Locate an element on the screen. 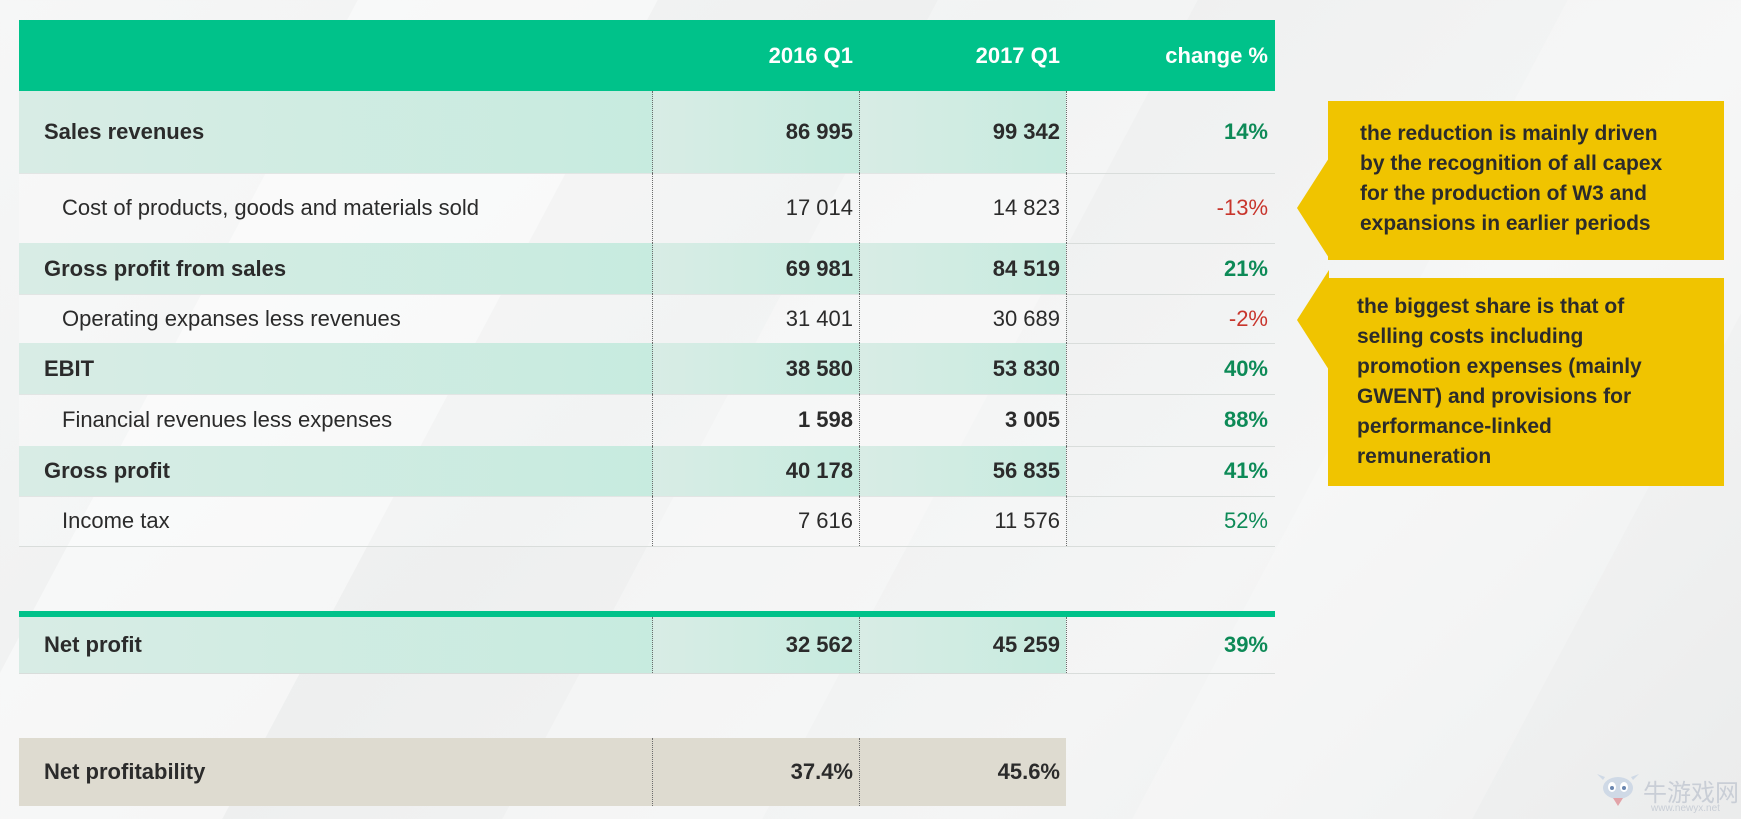 Image resolution: width=1741 pixels, height=819 pixels. value-2016: 69 981 is located at coordinates (755, 268).